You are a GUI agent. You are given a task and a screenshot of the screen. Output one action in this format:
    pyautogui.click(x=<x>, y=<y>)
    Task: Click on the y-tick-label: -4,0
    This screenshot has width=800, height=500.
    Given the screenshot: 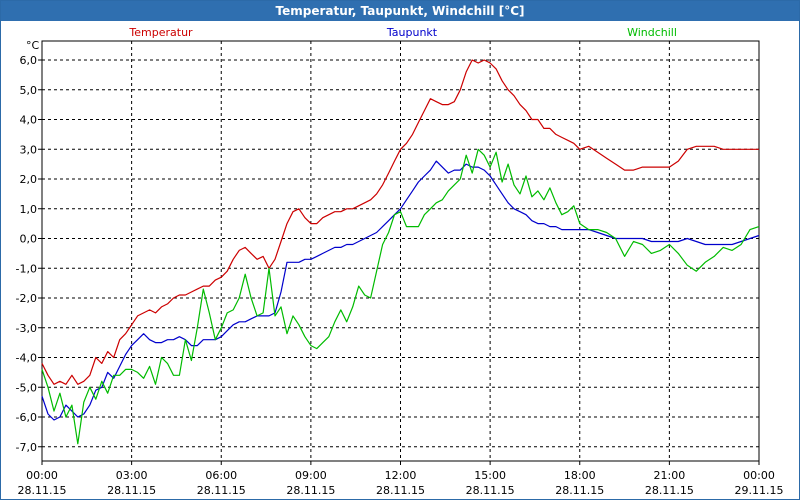 What is the action you would take?
    pyautogui.click(x=26, y=358)
    